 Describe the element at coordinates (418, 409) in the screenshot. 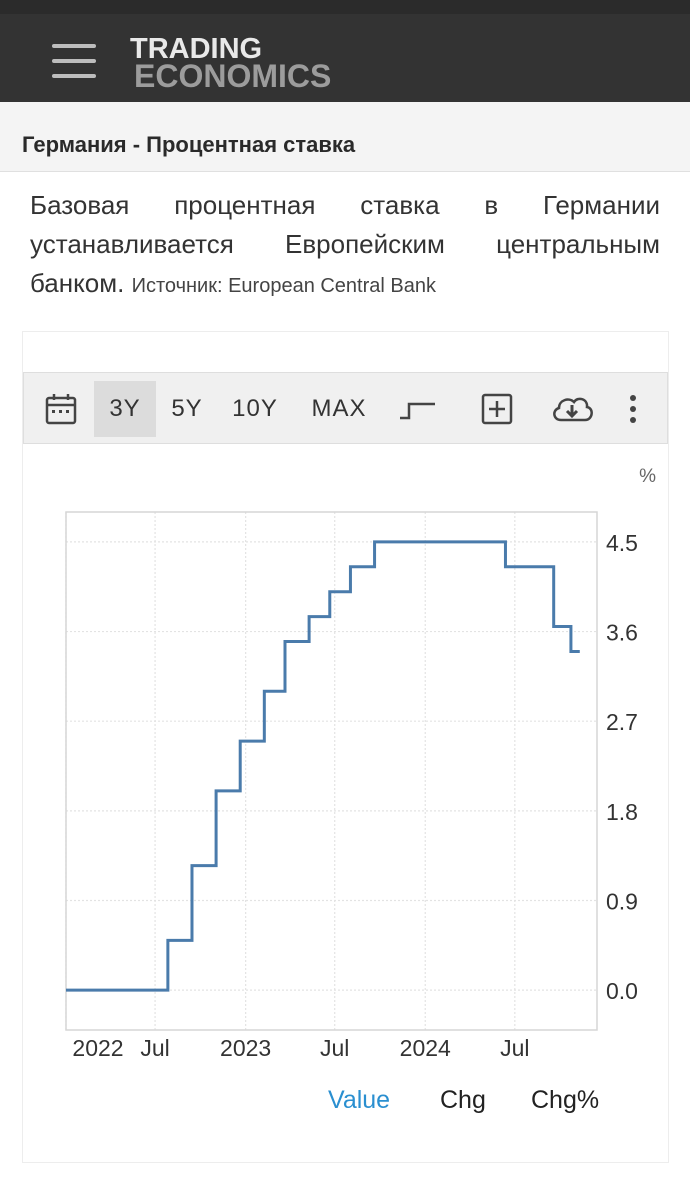

I see `step-line-icon` at that location.